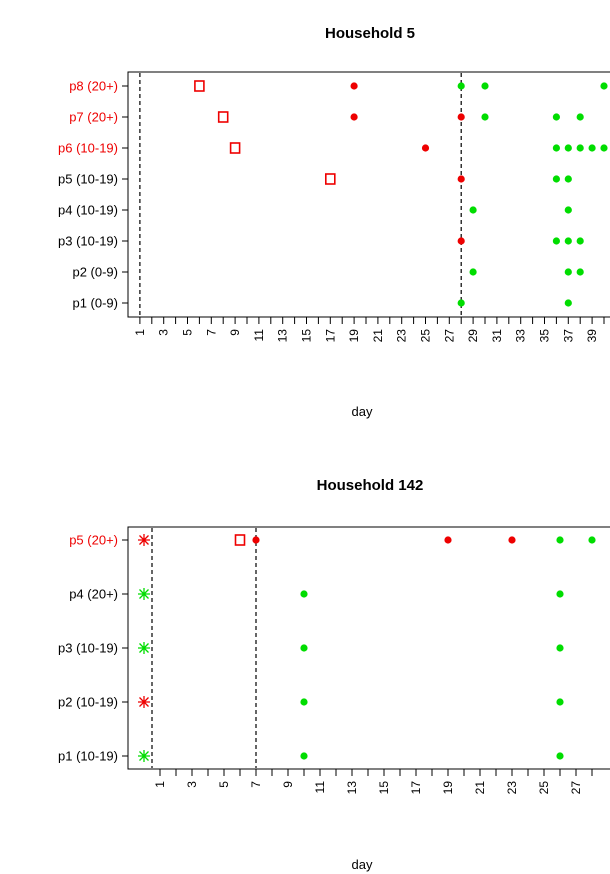  Describe the element at coordinates (95, 303) in the screenshot. I see `y-tick-label: p1 (0-9)` at that location.